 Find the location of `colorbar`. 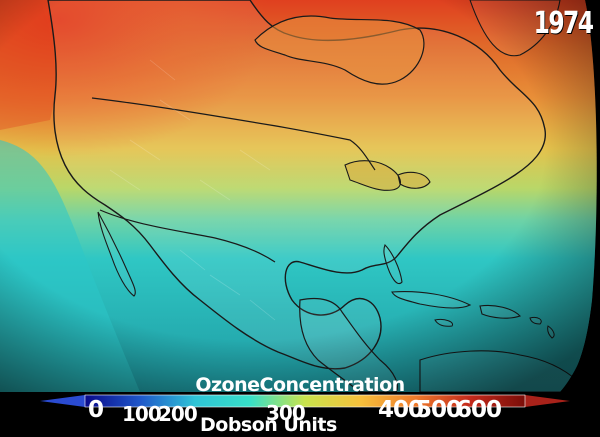

colorbar is located at coordinates (305, 401).